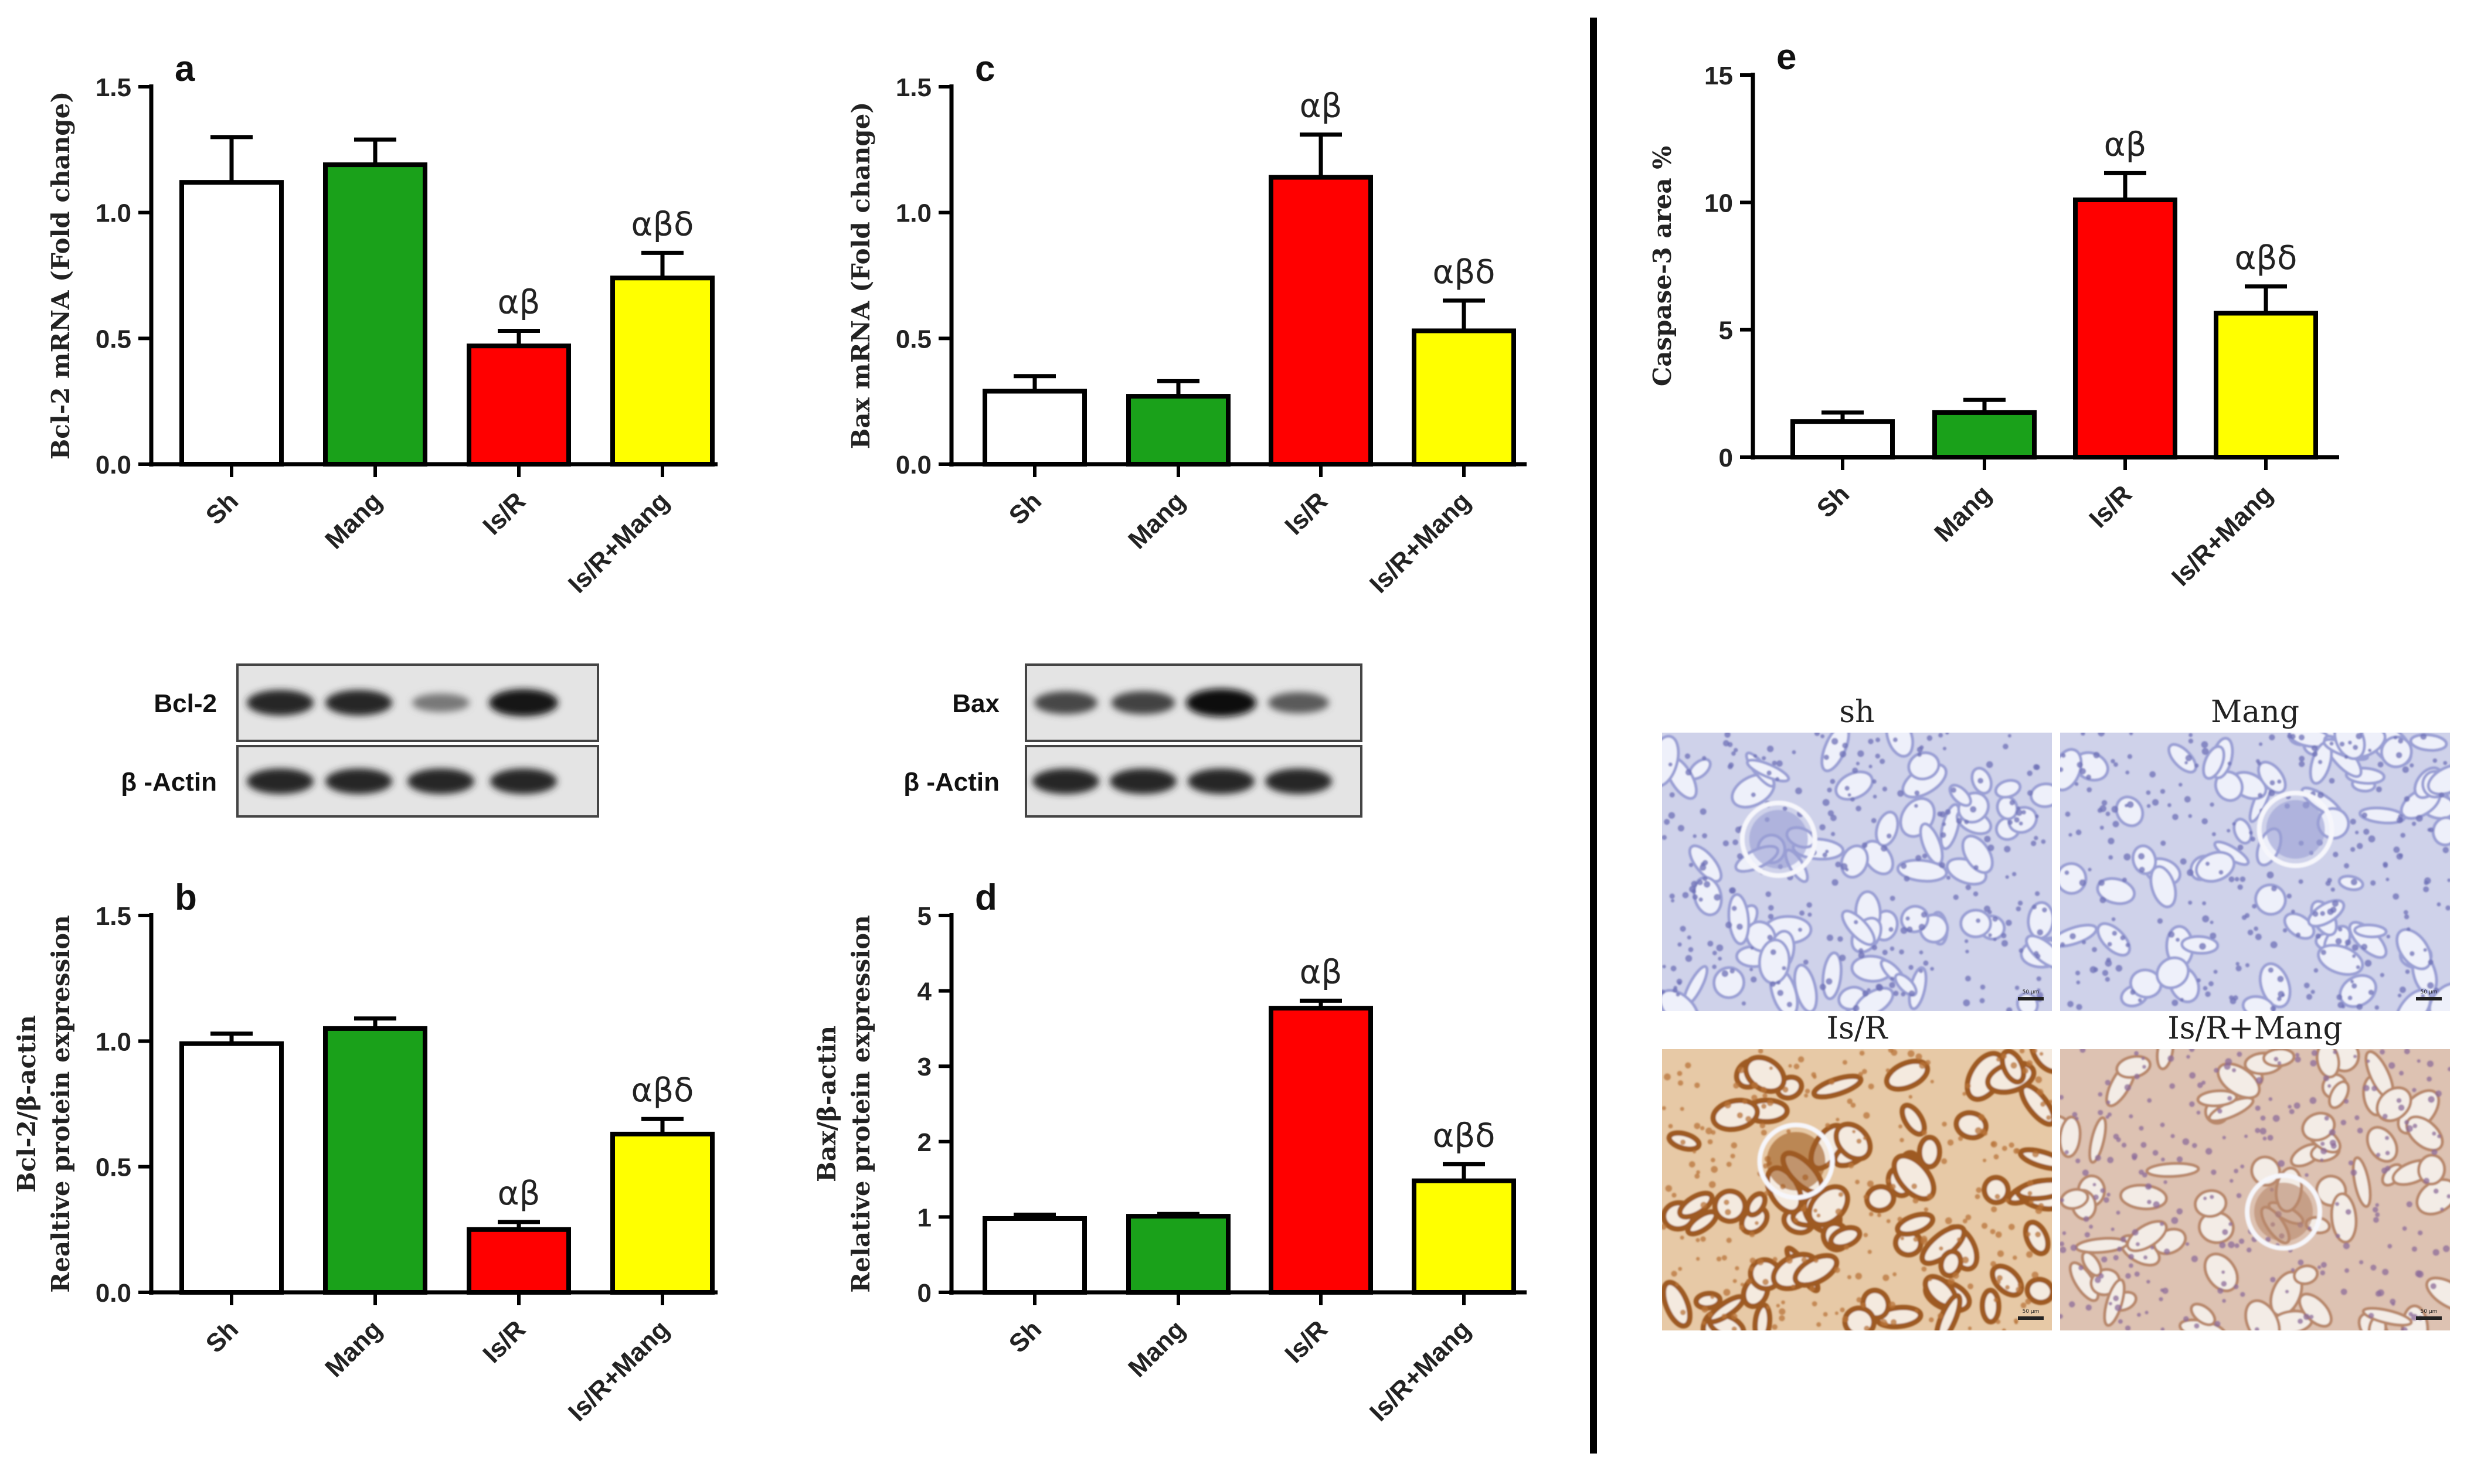 This screenshot has height=1484, width=2474. What do you see at coordinates (1984, 435) in the screenshot?
I see `bar-mang` at bounding box center [1984, 435].